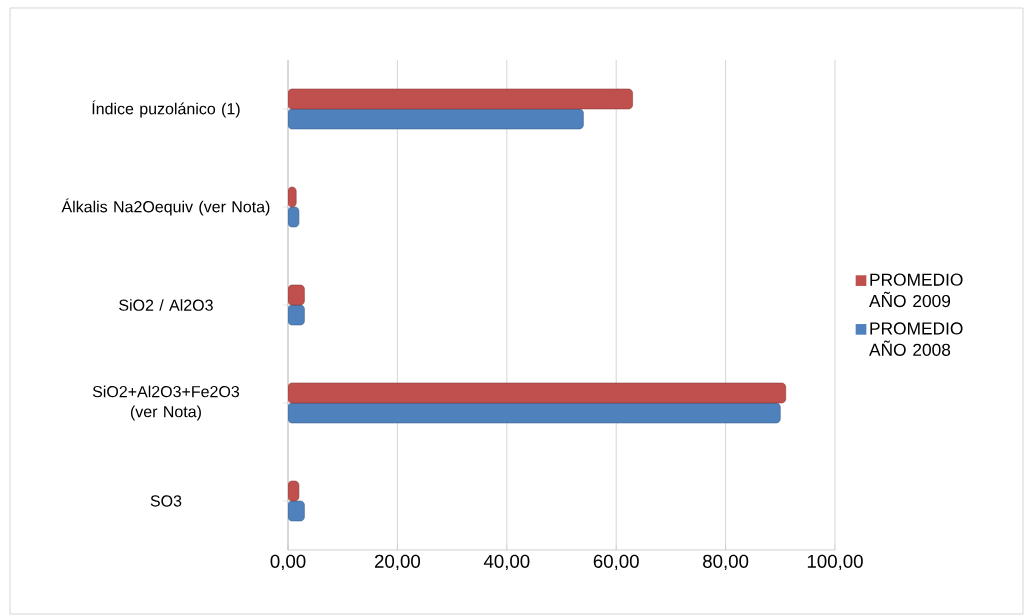 Image resolution: width=1033 pixels, height=616 pixels. Describe the element at coordinates (397, 562) in the screenshot. I see `x-tick-label: 20,00` at that location.